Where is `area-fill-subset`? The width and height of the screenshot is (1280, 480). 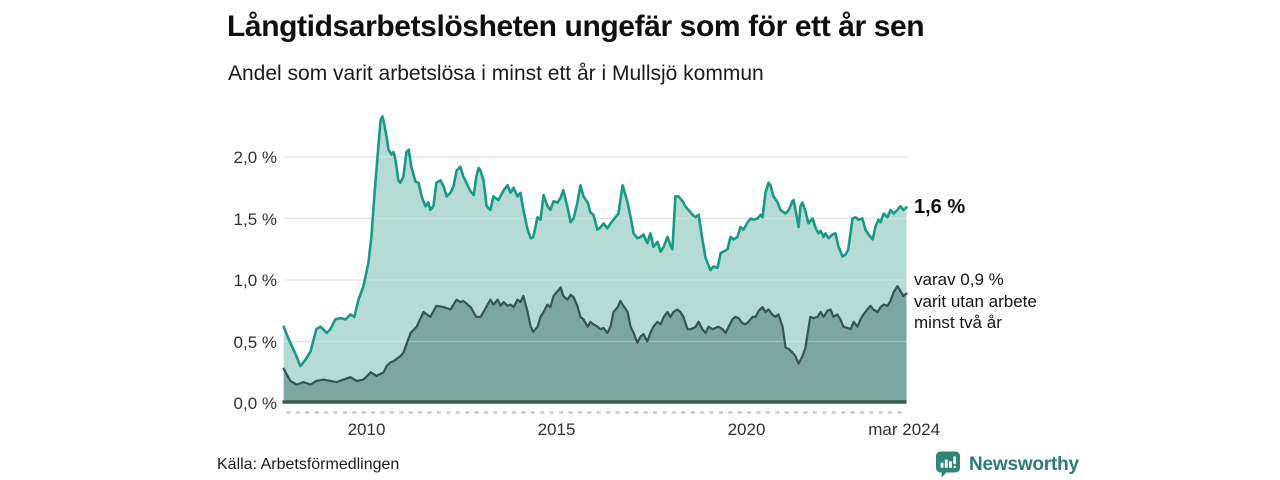 area-fill-subset is located at coordinates (595, 344).